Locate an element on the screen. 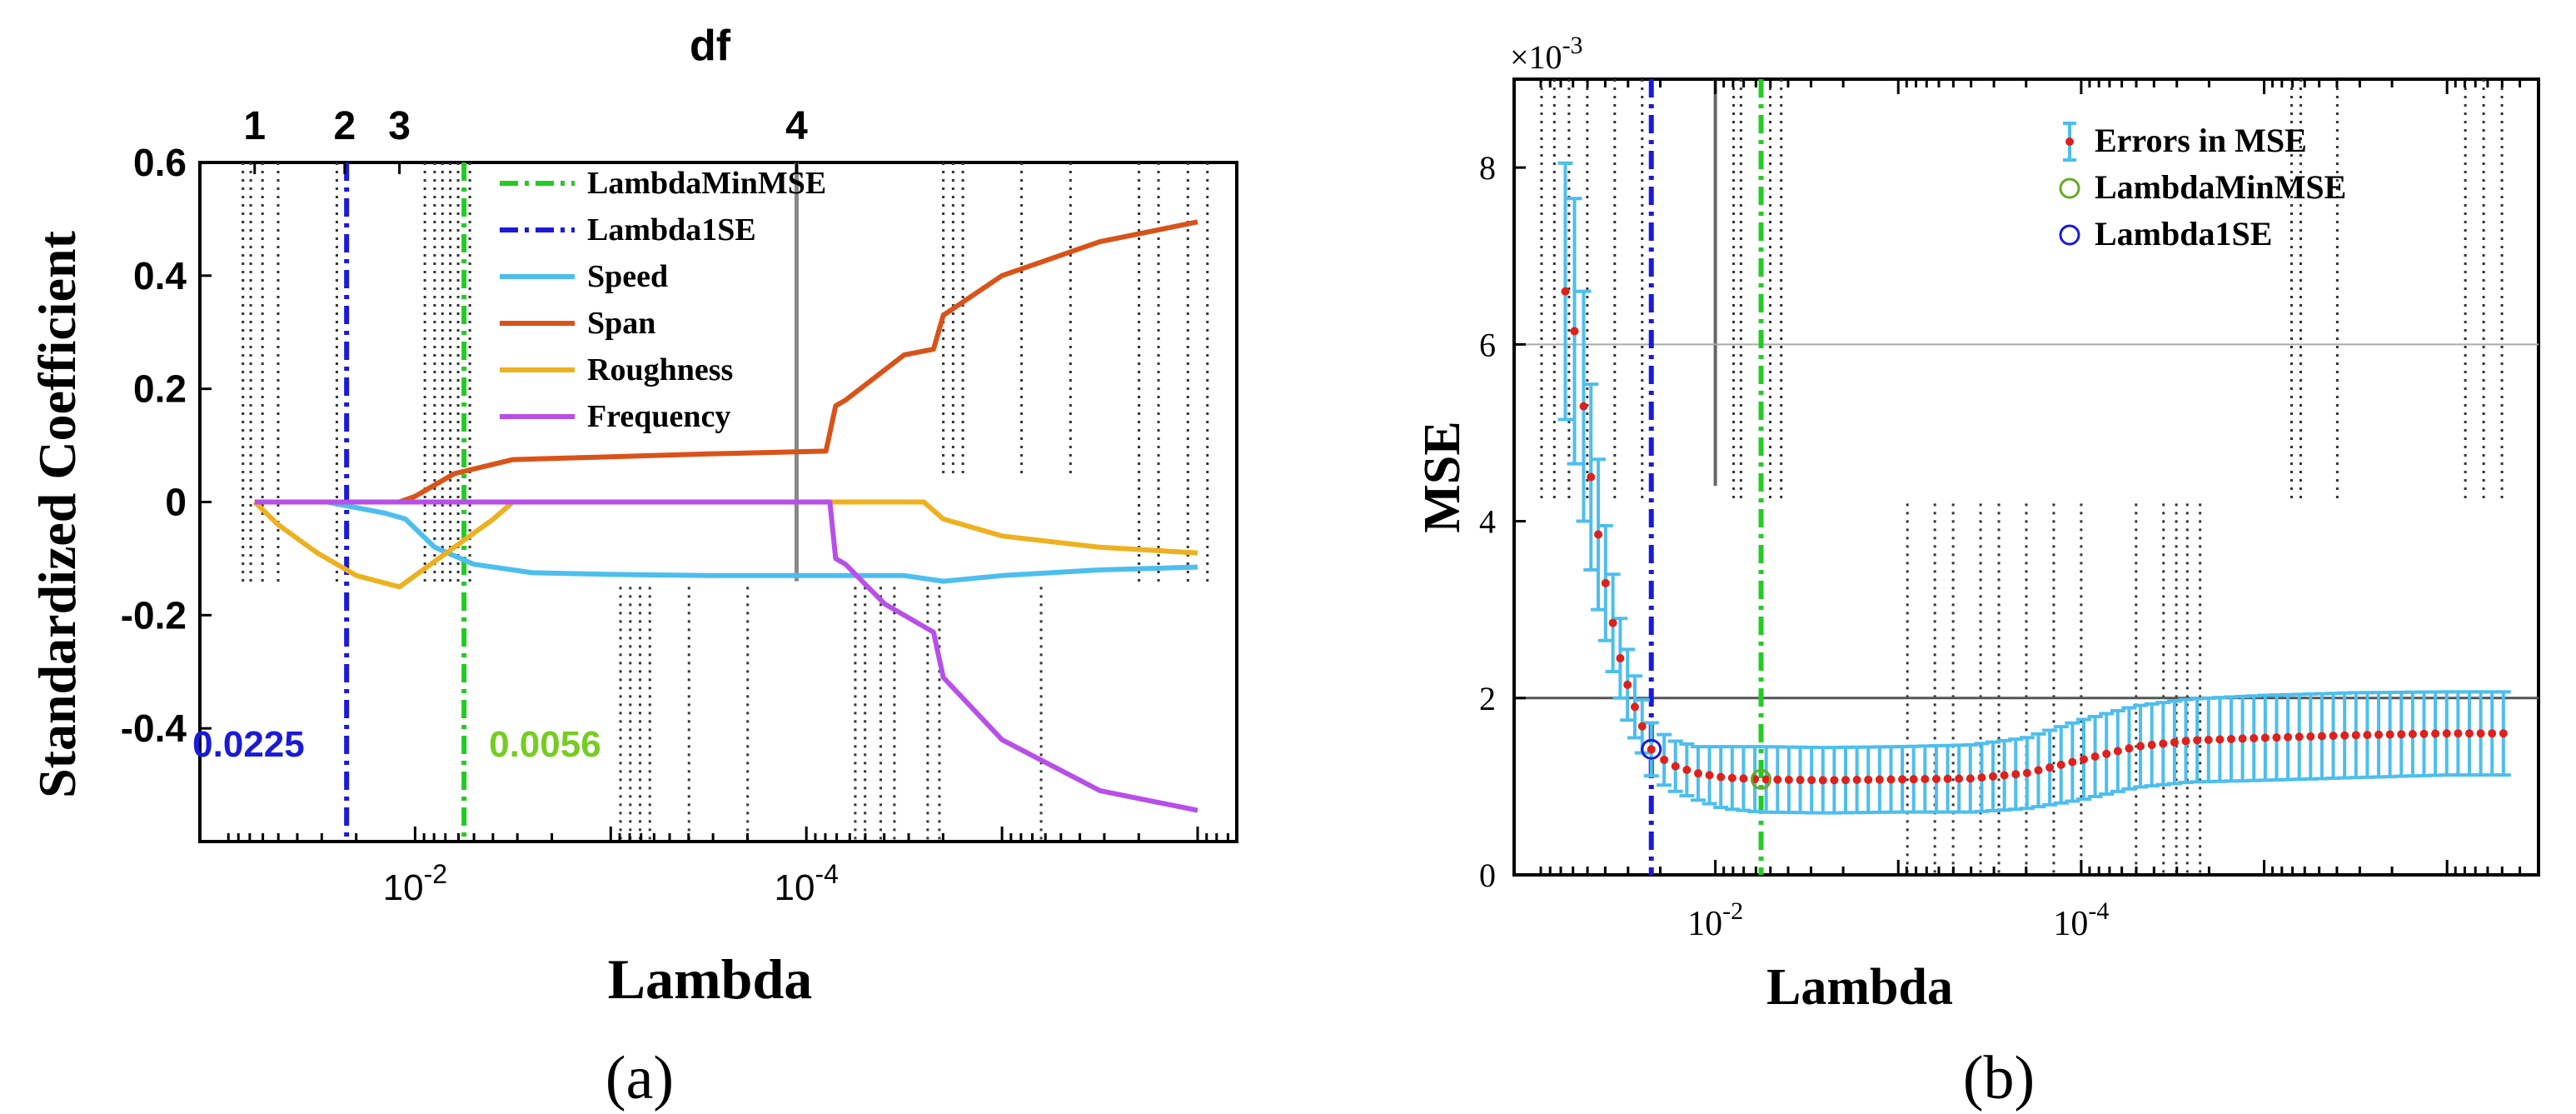  panel-a-x-label: Lambda is located at coordinates (710, 979).